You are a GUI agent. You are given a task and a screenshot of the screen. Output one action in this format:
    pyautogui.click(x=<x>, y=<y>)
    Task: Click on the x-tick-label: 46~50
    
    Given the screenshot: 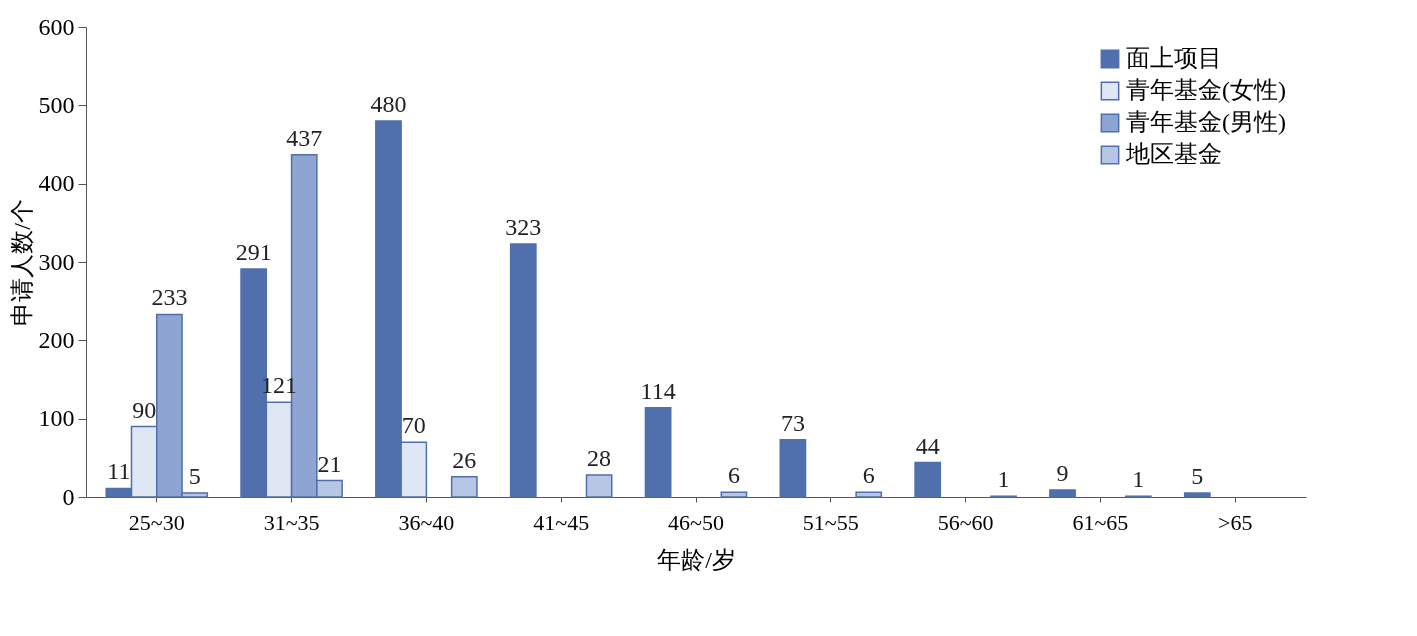 What is the action you would take?
    pyautogui.click(x=696, y=522)
    